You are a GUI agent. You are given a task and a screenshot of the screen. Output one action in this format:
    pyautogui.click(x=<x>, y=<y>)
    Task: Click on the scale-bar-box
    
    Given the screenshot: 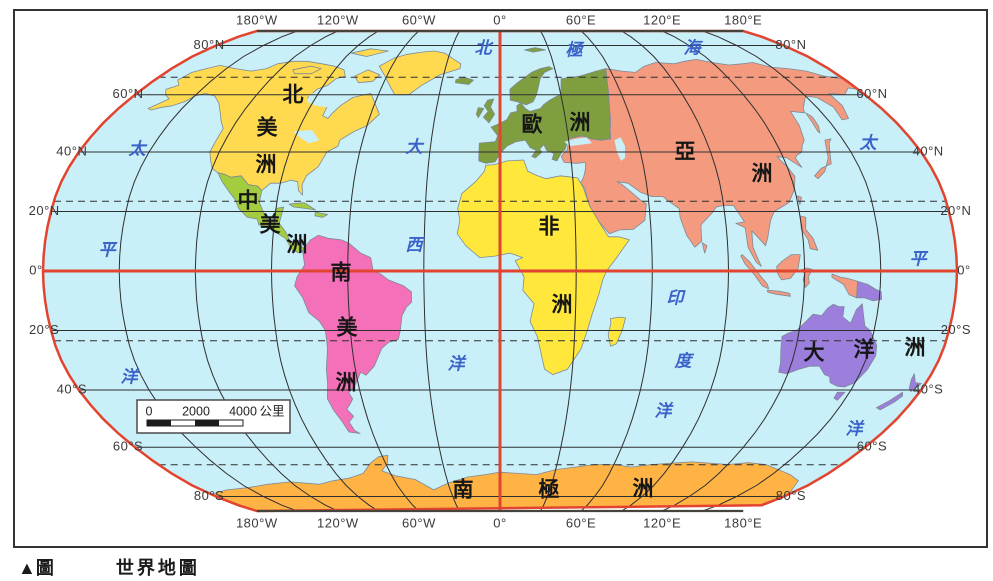 What is the action you would take?
    pyautogui.click(x=213, y=416)
    